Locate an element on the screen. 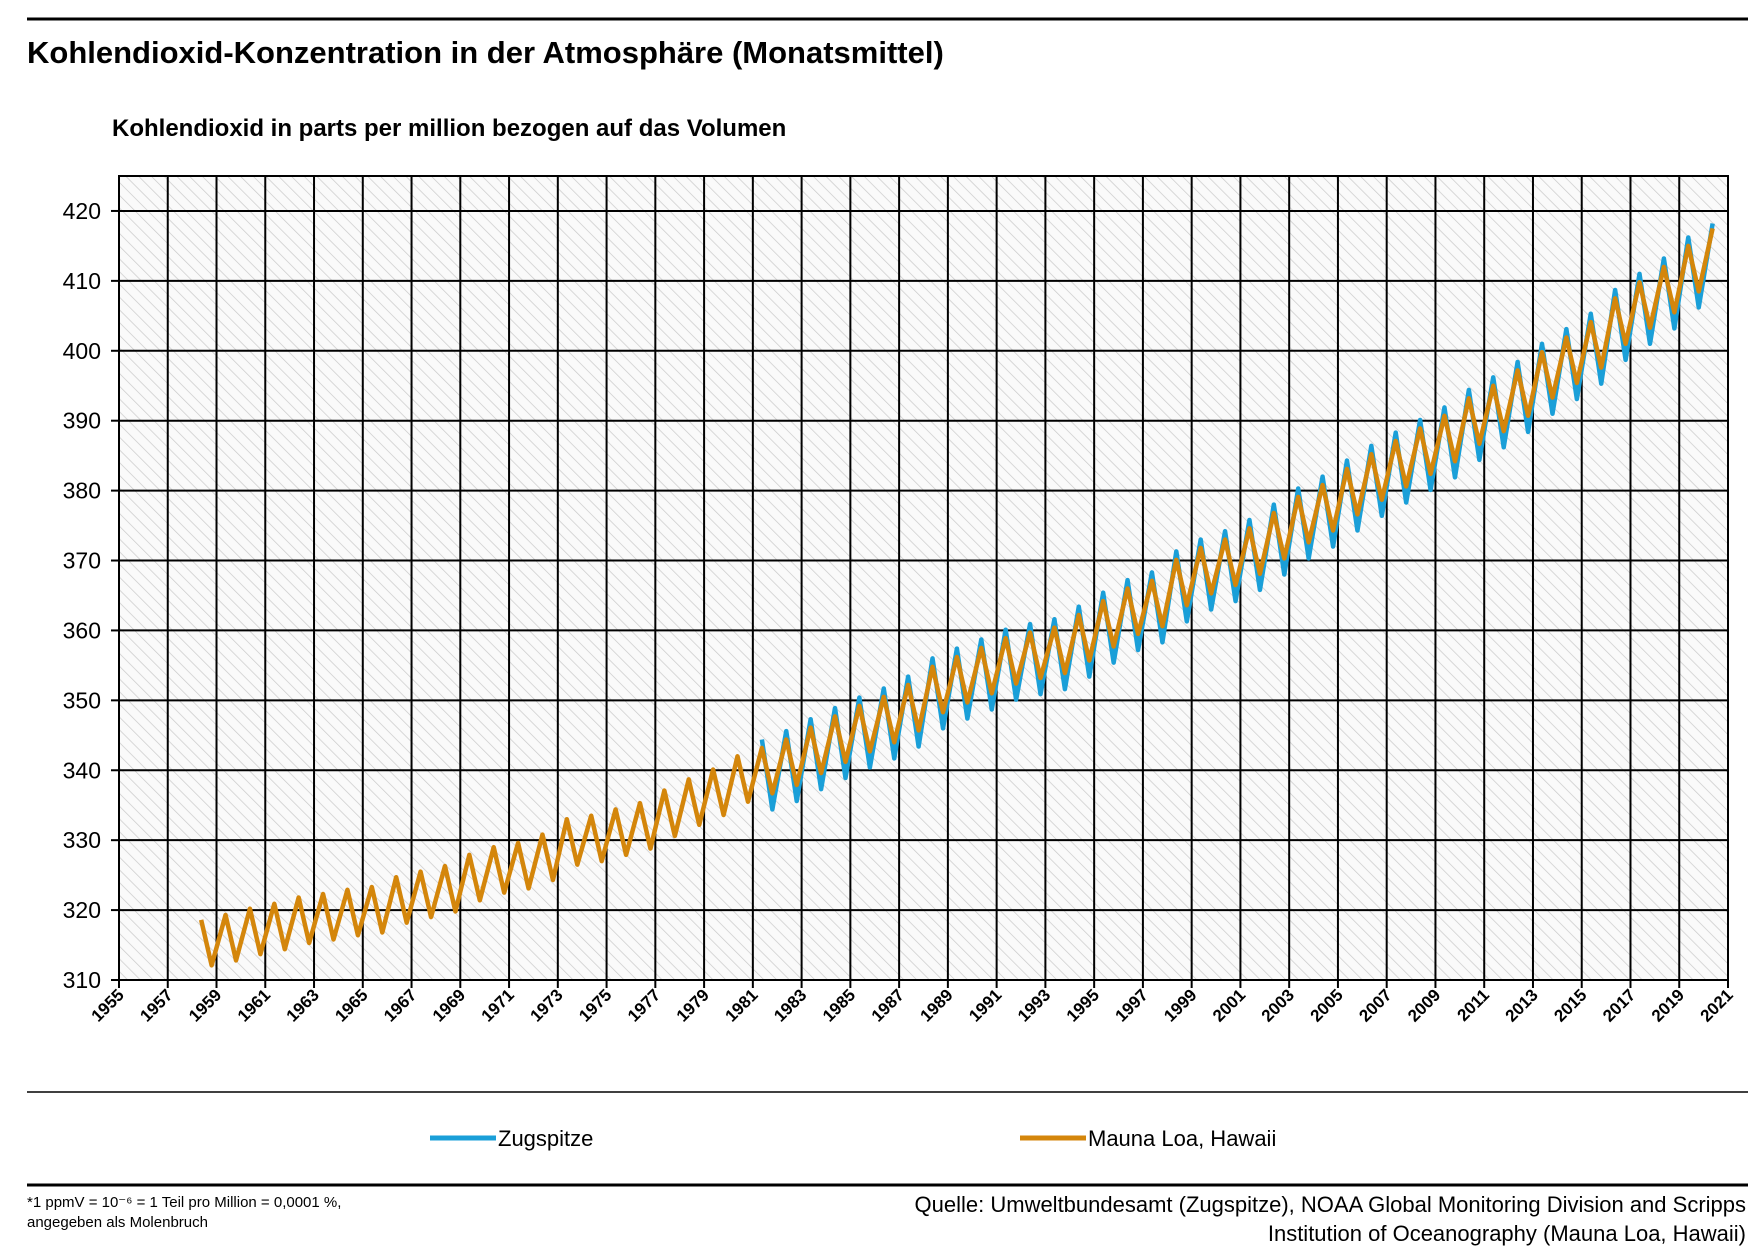 The image size is (1762, 1256). x-tick-label: 2009 is located at coordinates (1424, 1005).